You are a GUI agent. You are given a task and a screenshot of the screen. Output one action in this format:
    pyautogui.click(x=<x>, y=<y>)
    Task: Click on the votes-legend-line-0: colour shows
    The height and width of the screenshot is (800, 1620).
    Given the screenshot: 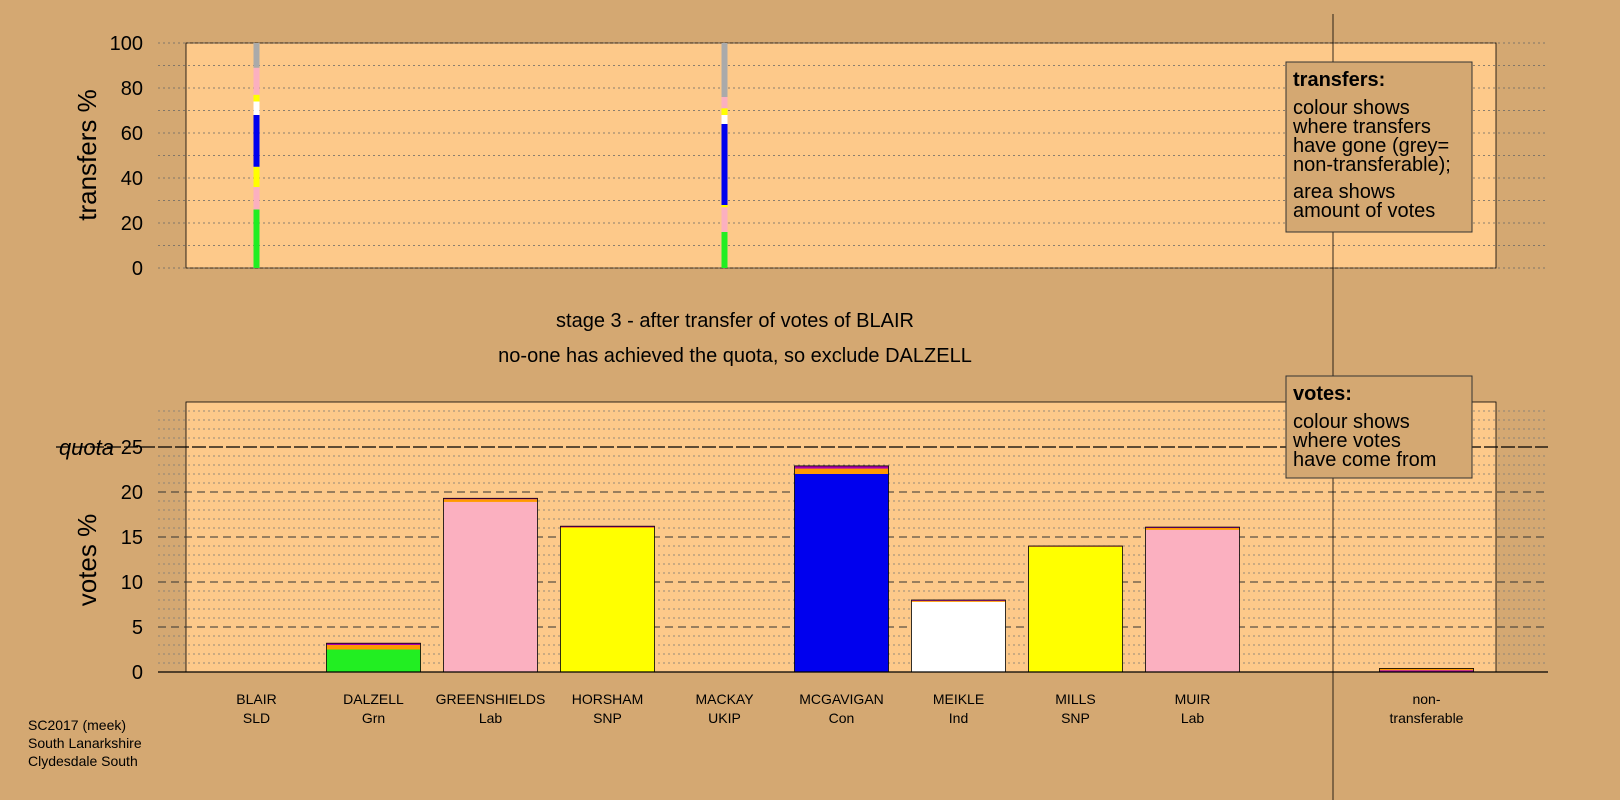 What is the action you would take?
    pyautogui.click(x=1351, y=422)
    